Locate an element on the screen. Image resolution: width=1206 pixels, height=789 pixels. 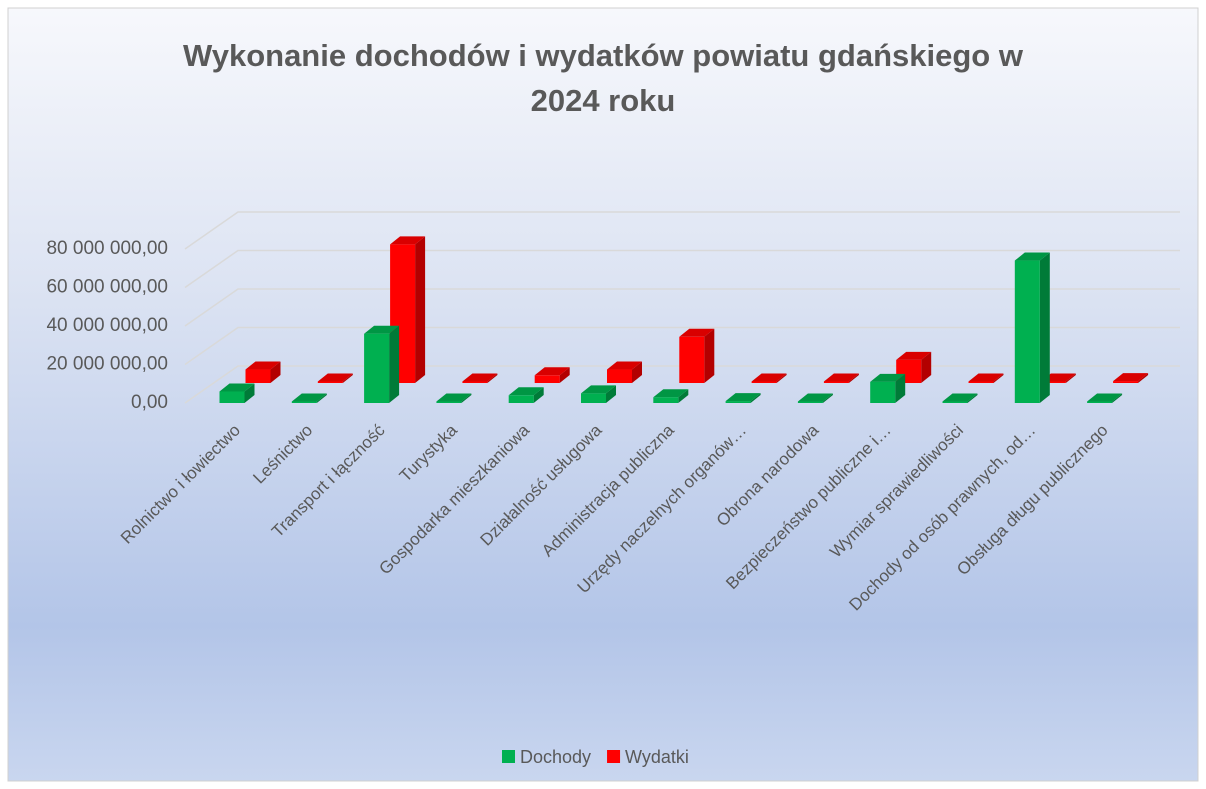
chart-title: 2024 roku is located at coordinates (603, 100).